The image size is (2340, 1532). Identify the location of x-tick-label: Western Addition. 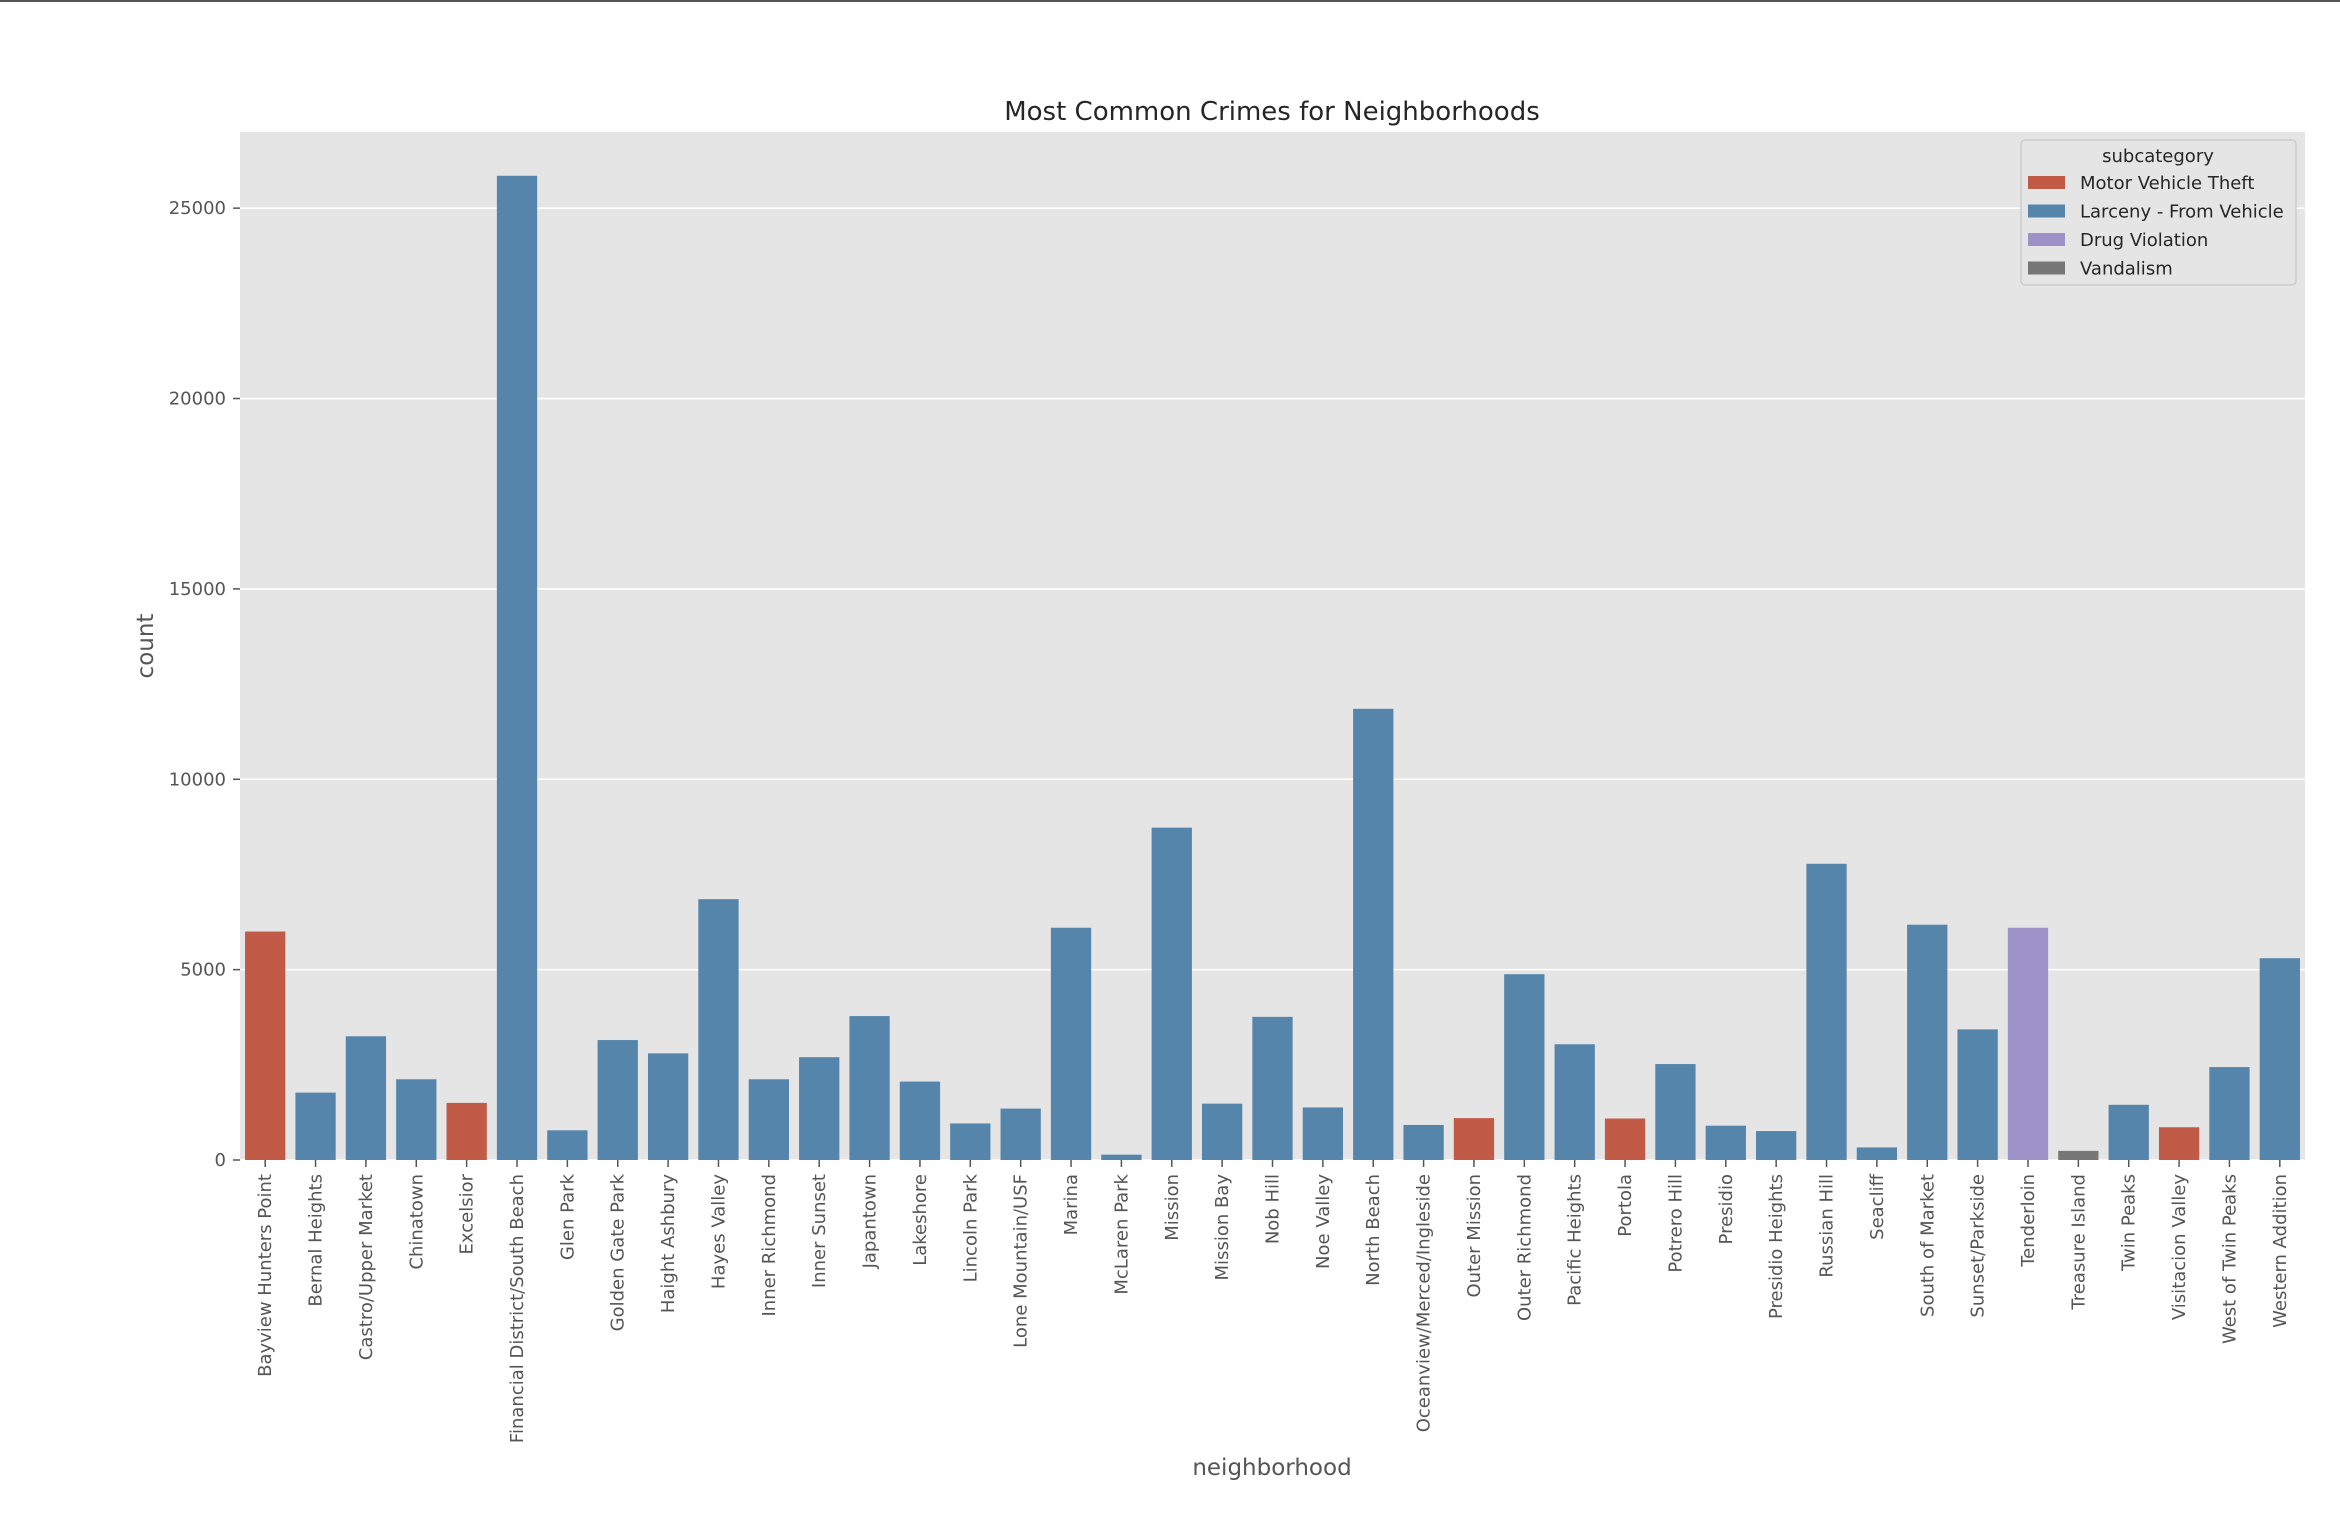
(2280, 1251).